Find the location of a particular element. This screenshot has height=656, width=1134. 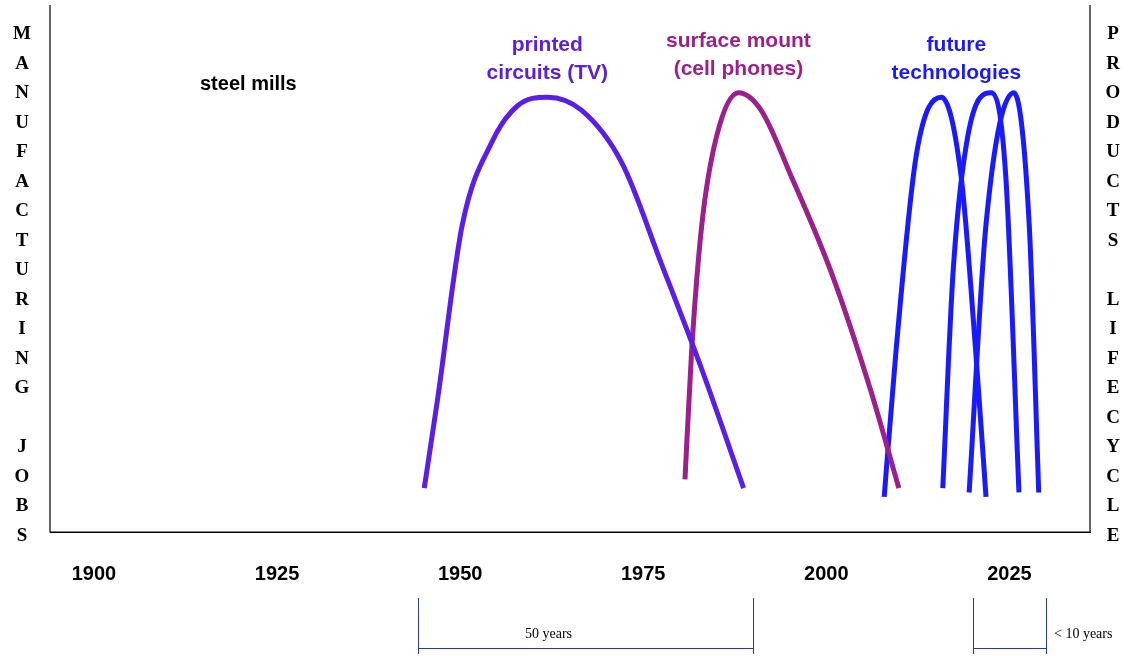

x-tick-label: 1900 is located at coordinates (94, 572).